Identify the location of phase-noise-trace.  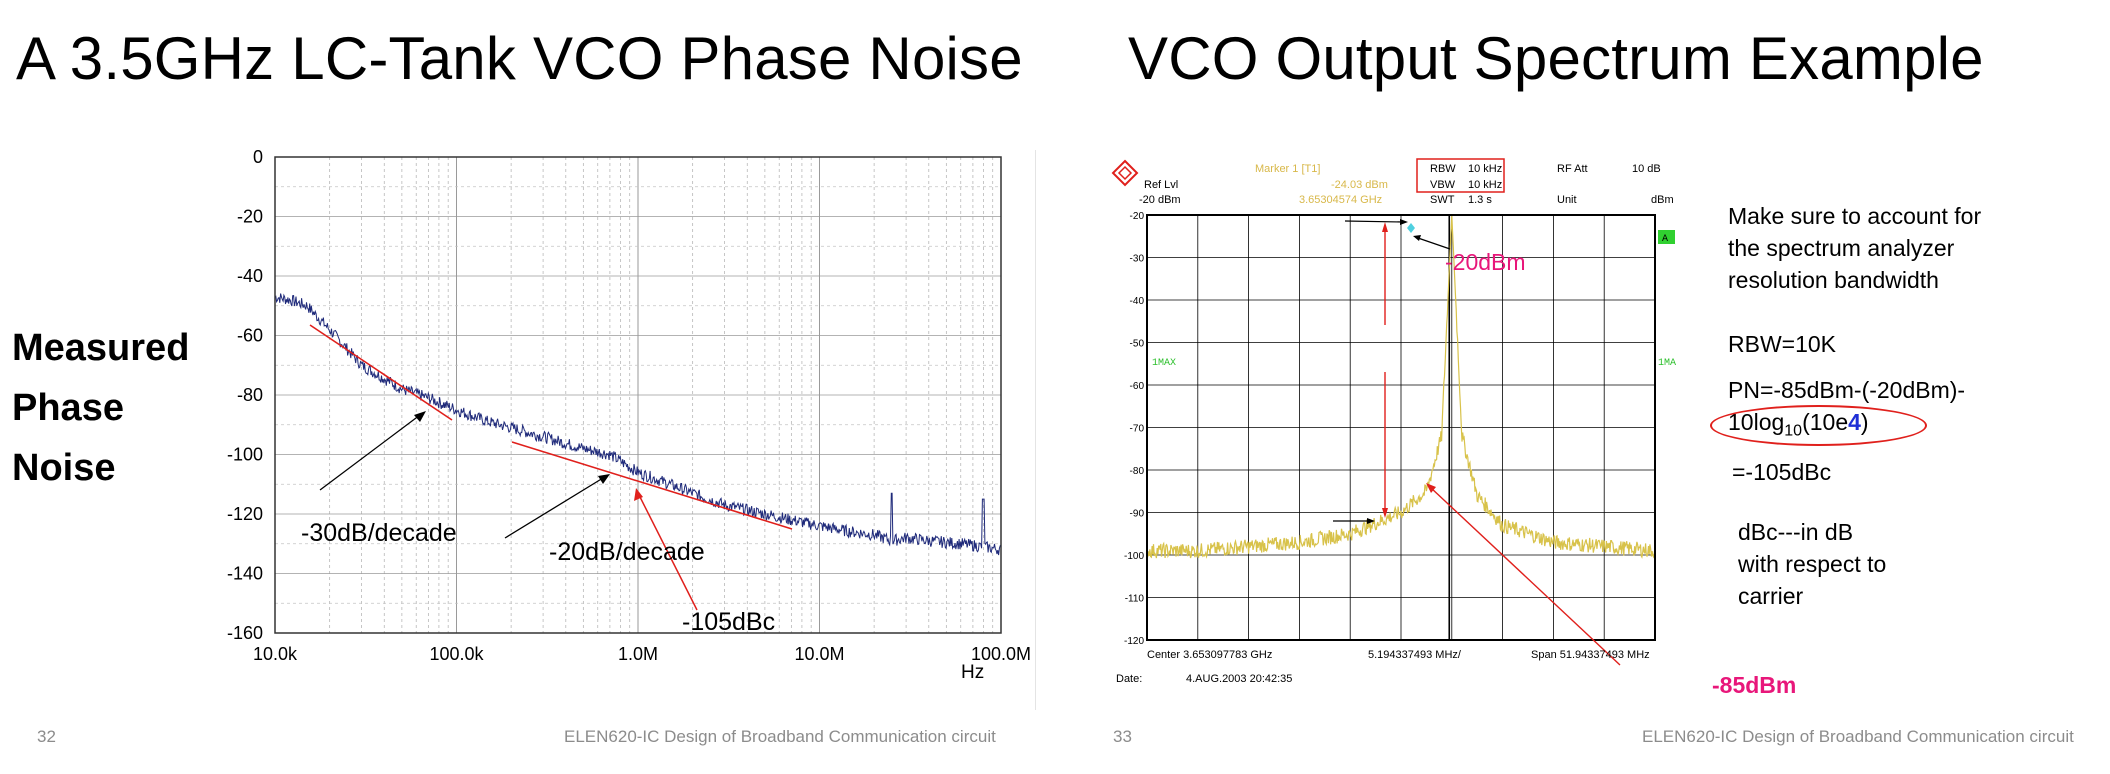
(638, 424).